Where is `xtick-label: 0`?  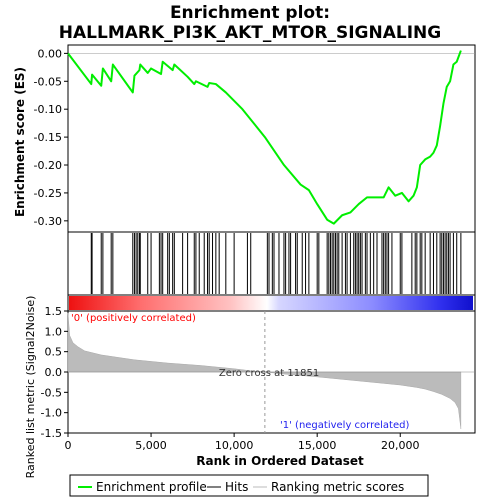
xtick-label: 0 is located at coordinates (68, 445).